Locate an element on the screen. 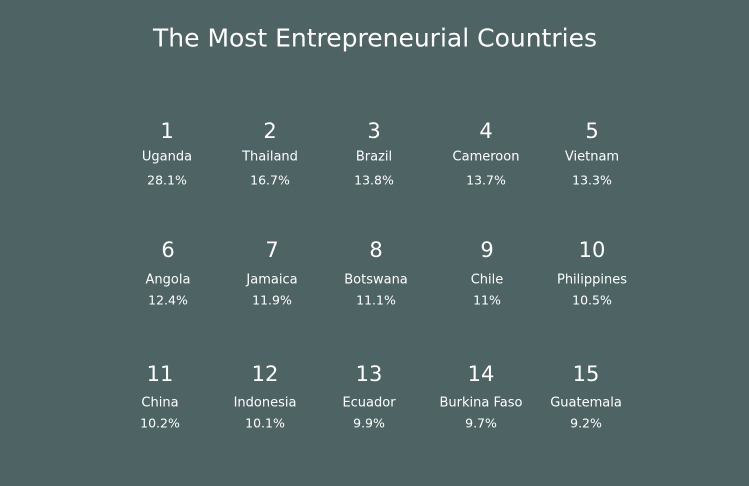 This screenshot has height=486, width=749. rank: 2 is located at coordinates (270, 131).